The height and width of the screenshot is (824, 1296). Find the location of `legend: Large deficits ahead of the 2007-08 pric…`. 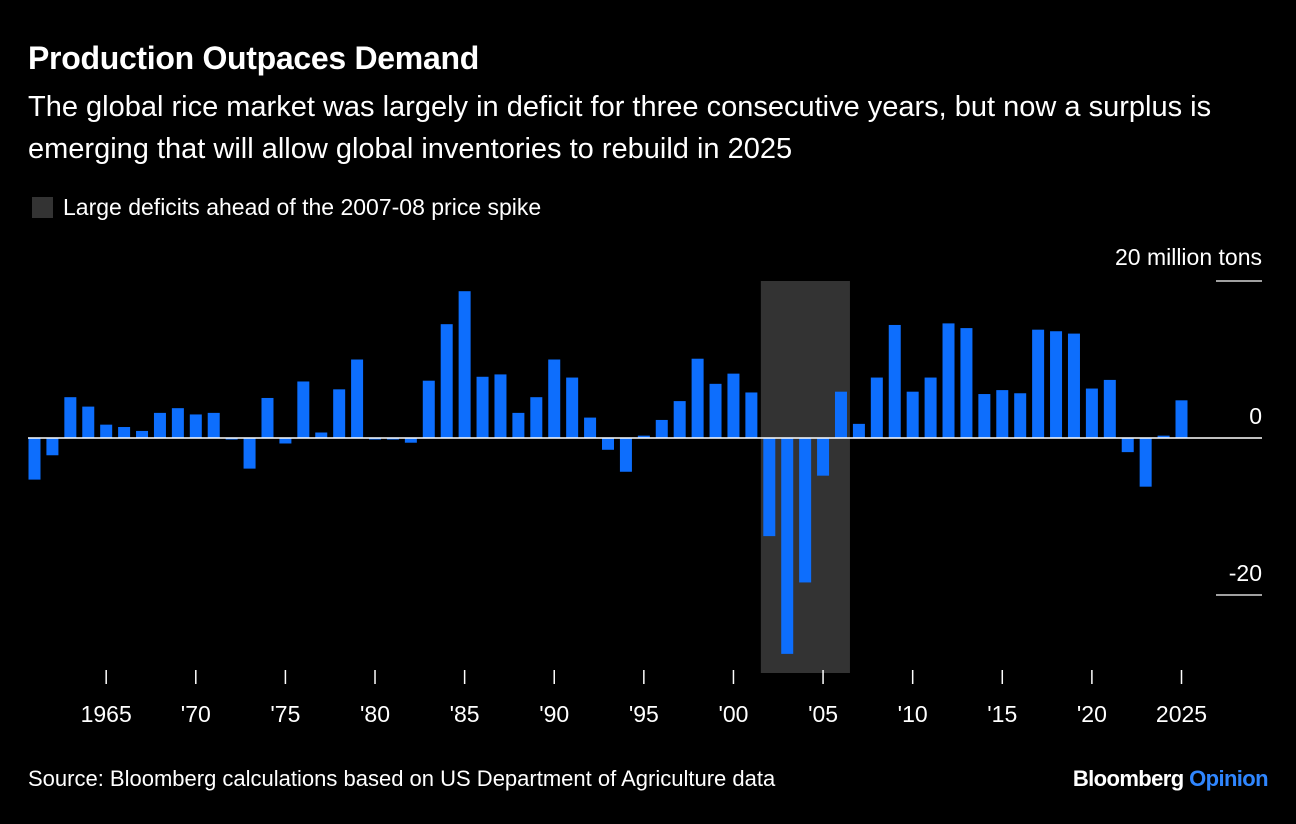

legend: Large deficits ahead of the 2007-08 pric… is located at coordinates (286, 207).